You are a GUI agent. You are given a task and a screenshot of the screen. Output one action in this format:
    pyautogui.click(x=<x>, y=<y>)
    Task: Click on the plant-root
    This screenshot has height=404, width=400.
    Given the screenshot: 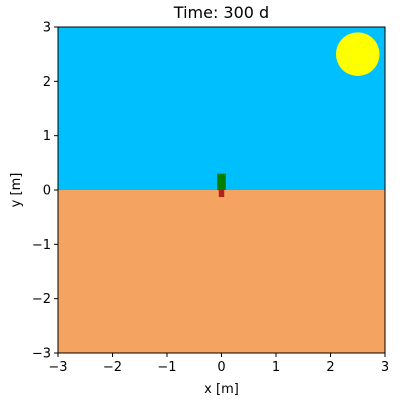 What is the action you would take?
    pyautogui.click(x=221, y=194)
    